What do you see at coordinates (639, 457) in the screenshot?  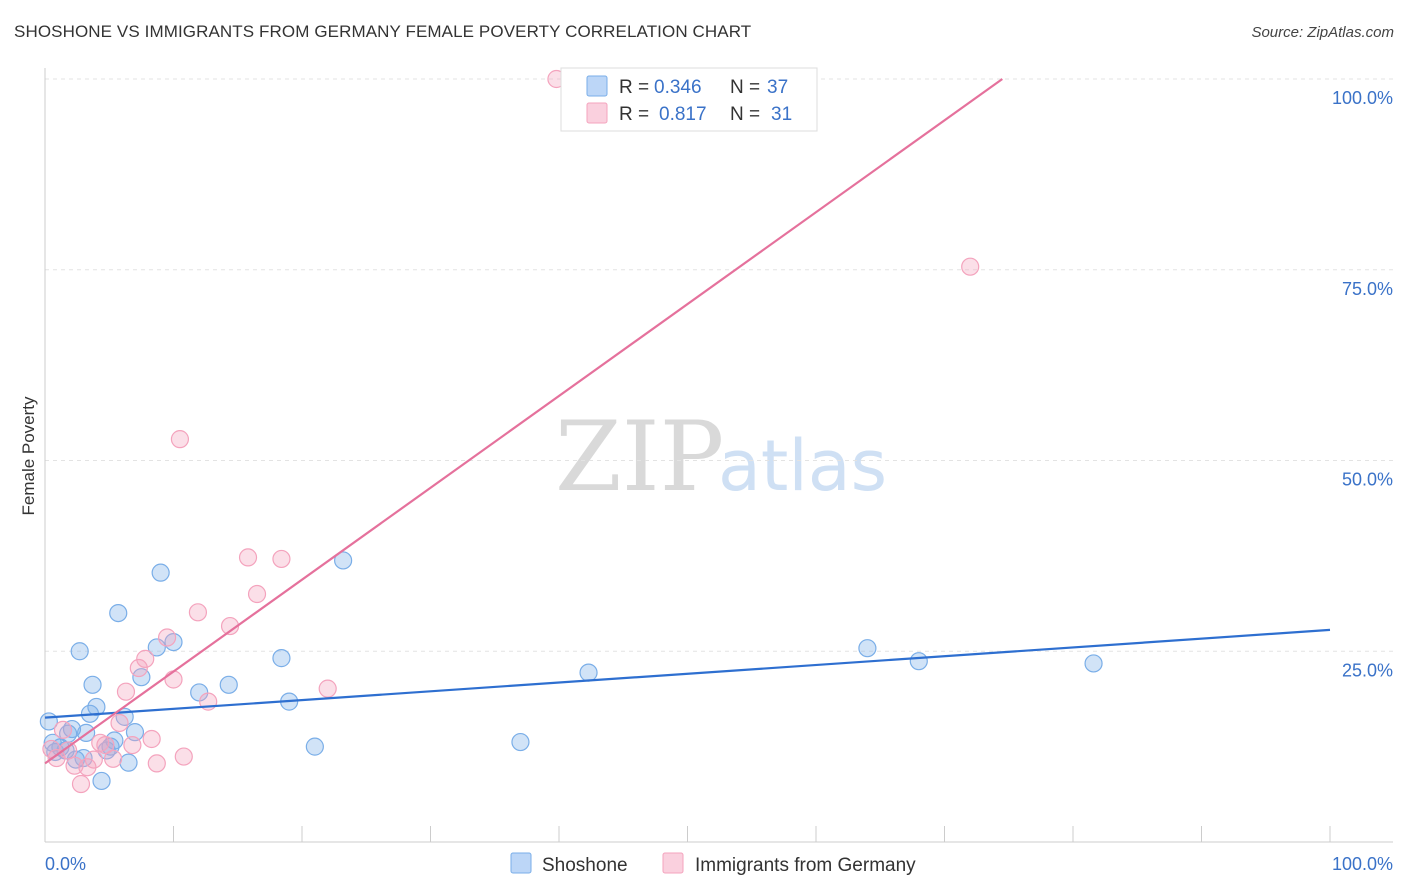 I see `watermark-zip: ZIP` at bounding box center [639, 457].